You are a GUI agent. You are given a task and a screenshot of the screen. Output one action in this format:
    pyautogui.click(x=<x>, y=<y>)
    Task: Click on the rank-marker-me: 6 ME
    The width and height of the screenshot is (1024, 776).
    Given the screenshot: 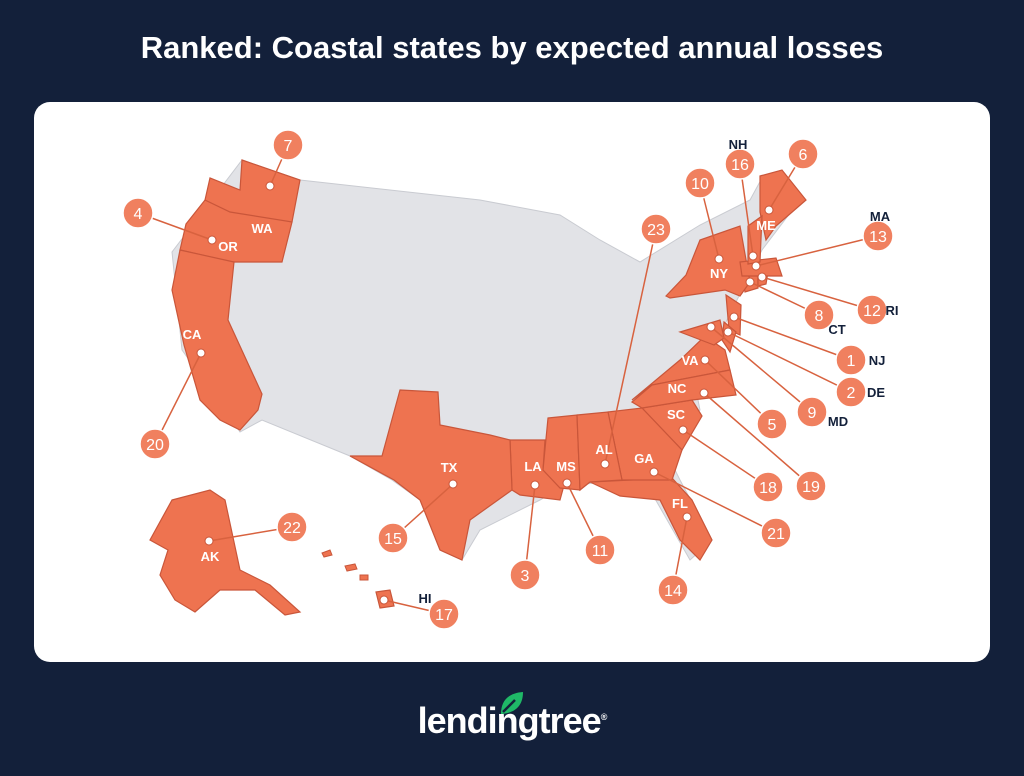 What is the action you would take?
    pyautogui.click(x=787, y=185)
    